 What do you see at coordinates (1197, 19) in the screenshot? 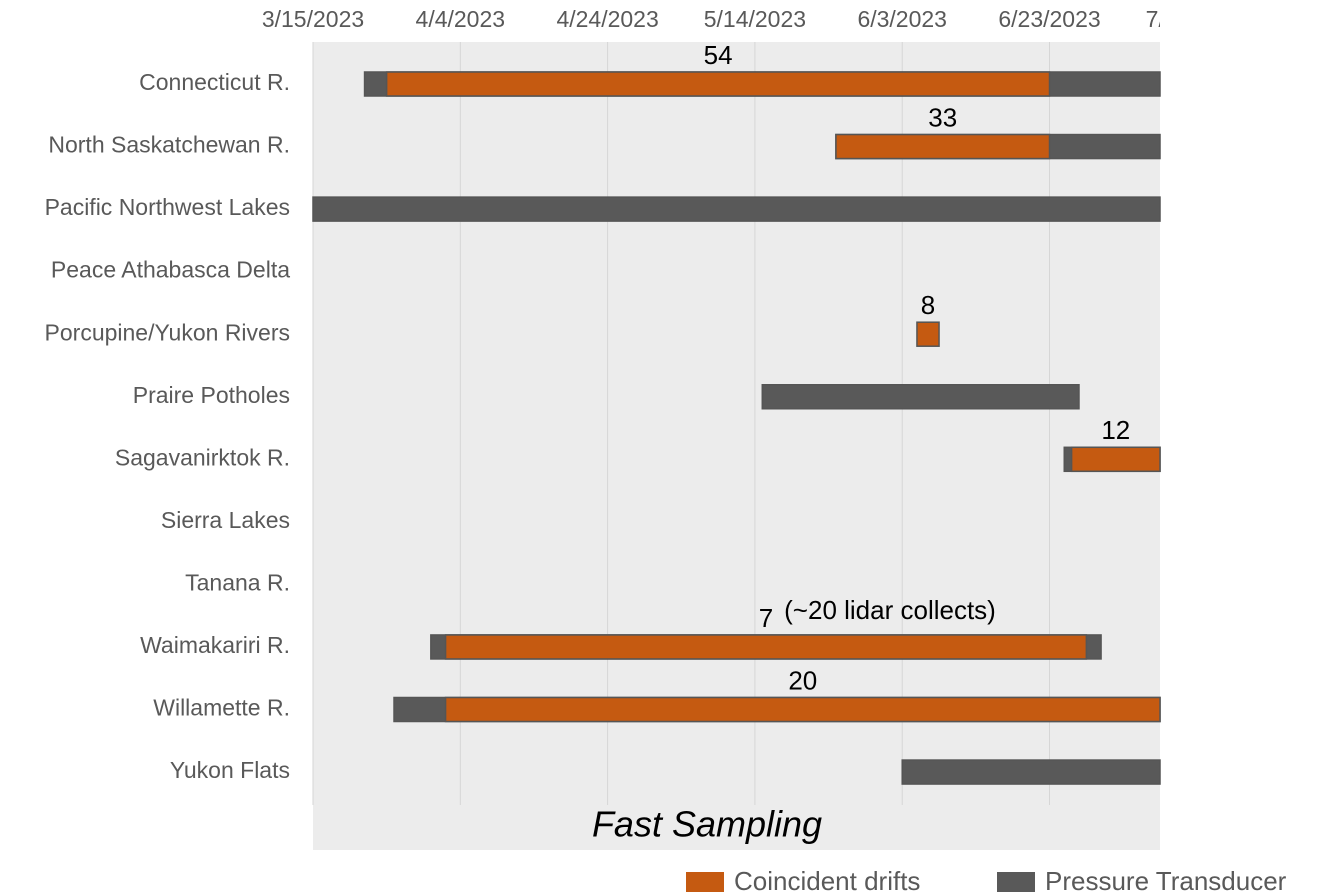
I see `x-tick-label: 7/13/2023` at bounding box center [1197, 19].